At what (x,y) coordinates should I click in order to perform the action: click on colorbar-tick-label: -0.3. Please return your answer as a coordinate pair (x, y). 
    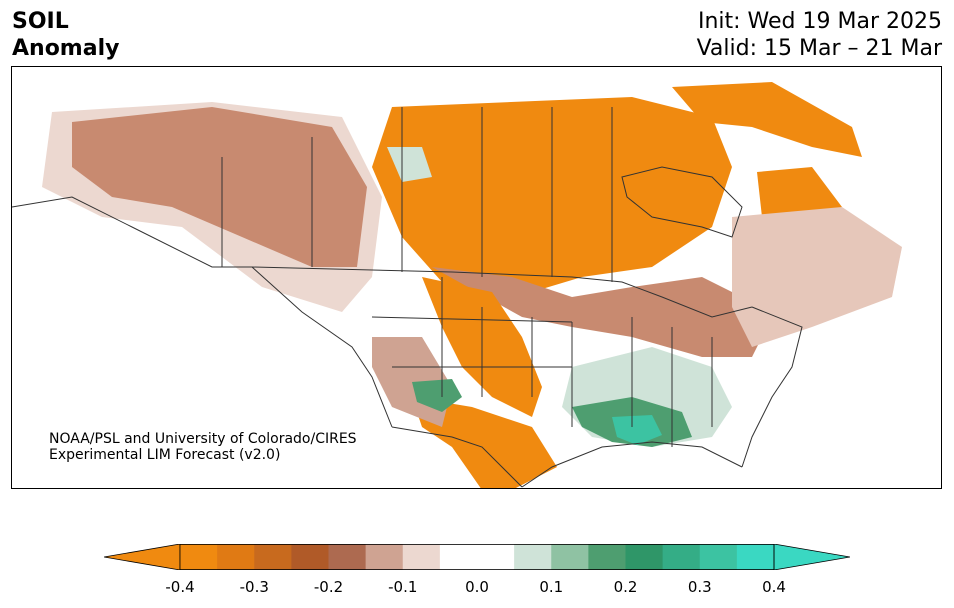
    Looking at the image, I should click on (254, 587).